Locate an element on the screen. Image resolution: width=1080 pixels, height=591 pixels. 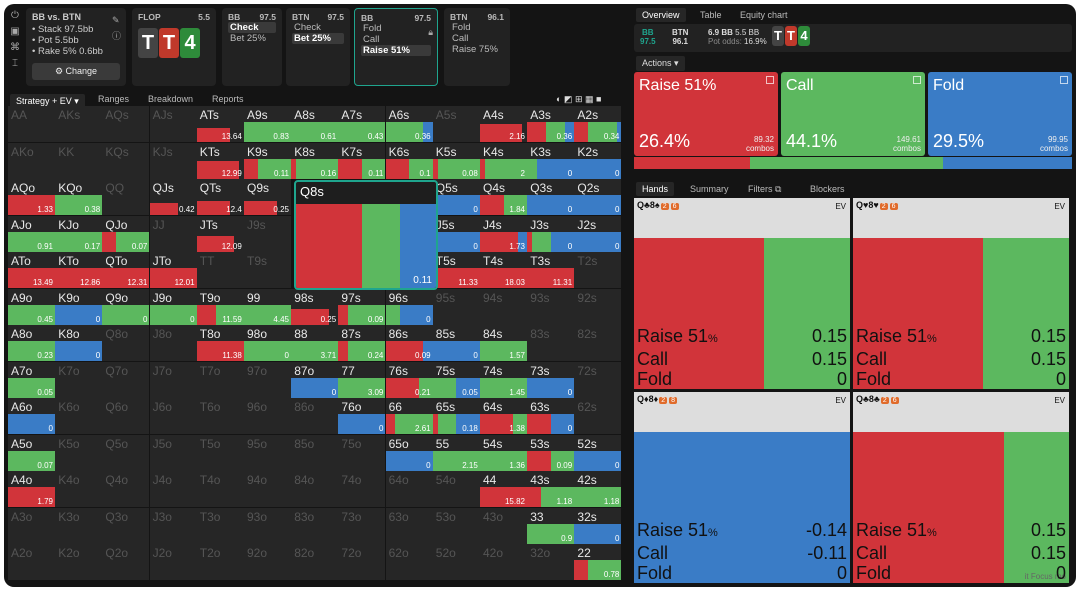
grid-cell: 65o 0 is located at coordinates (409, 452).